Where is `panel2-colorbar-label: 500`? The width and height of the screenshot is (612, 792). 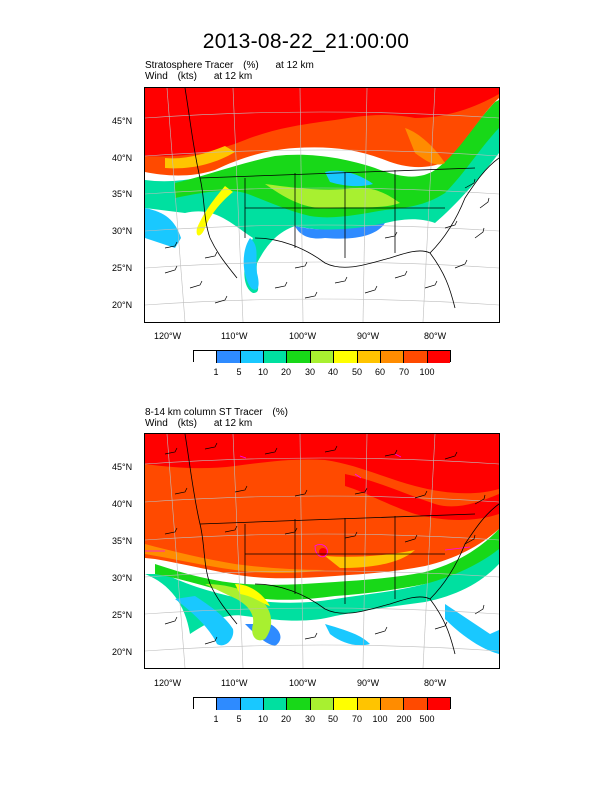
panel2-colorbar-label: 500 is located at coordinates (427, 719).